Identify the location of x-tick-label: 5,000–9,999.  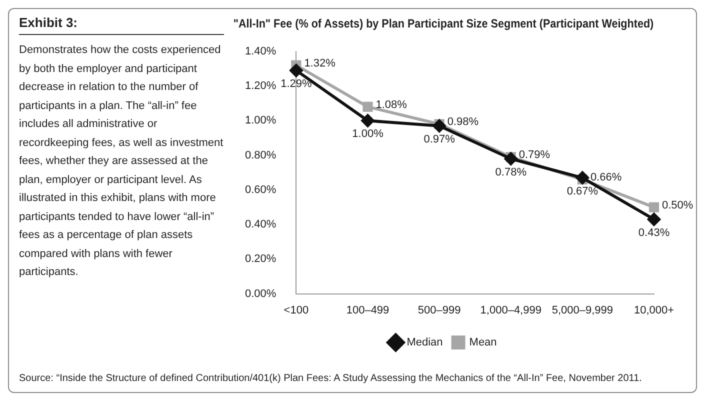
(583, 310).